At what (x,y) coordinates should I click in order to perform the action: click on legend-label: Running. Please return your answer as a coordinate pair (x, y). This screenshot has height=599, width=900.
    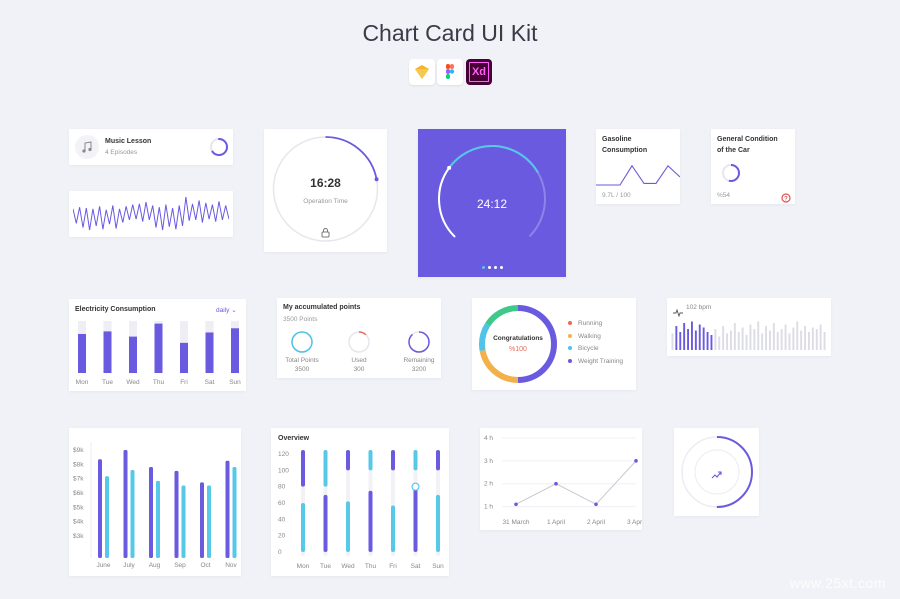
    Looking at the image, I should click on (590, 323).